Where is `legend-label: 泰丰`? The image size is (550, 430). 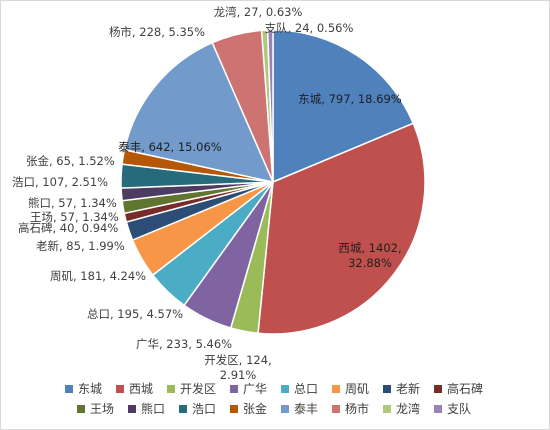 legend-label: 泰丰 is located at coordinates (306, 409).